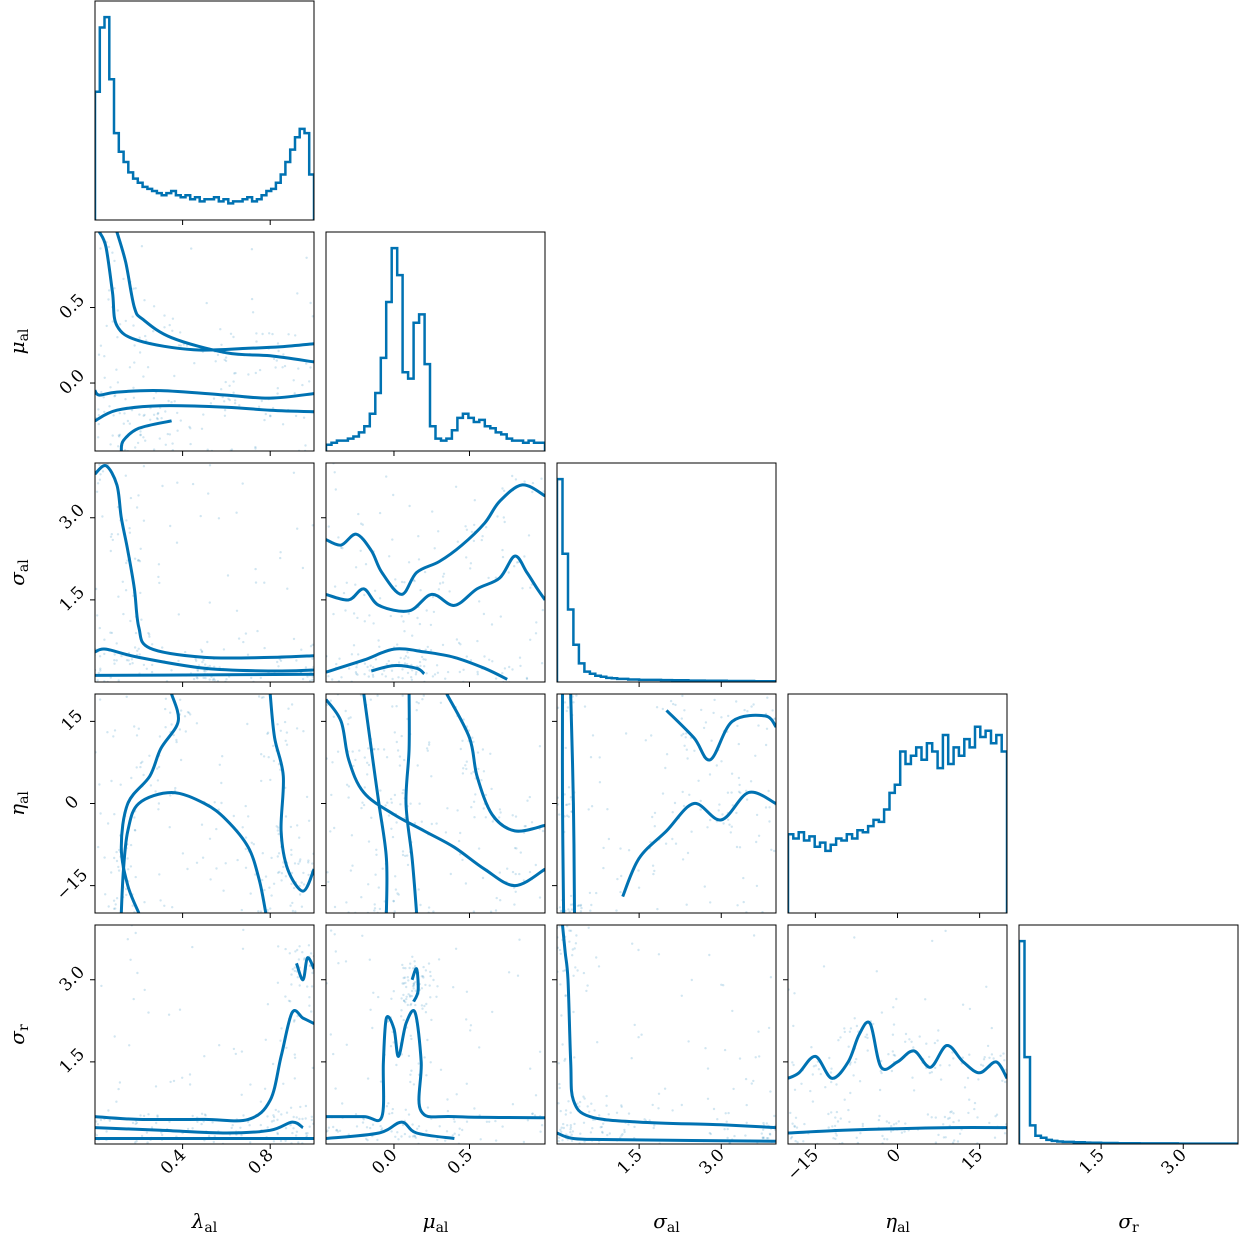  What do you see at coordinates (894, 1156) in the screenshot?
I see `x-tick-label: 0` at bounding box center [894, 1156].